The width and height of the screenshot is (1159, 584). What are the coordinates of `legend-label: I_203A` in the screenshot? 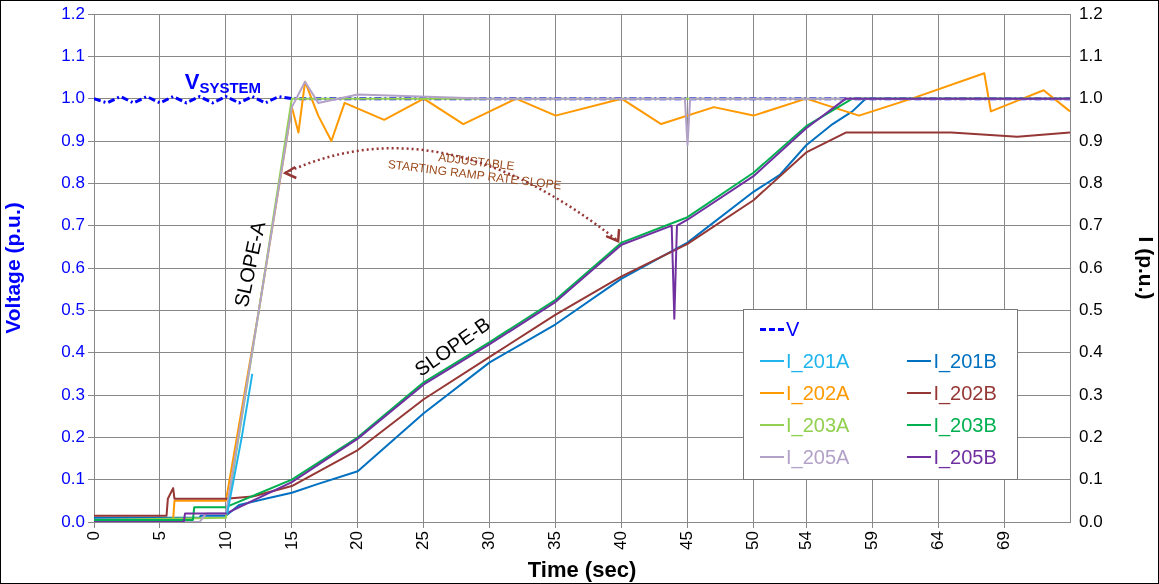 It's located at (818, 425).